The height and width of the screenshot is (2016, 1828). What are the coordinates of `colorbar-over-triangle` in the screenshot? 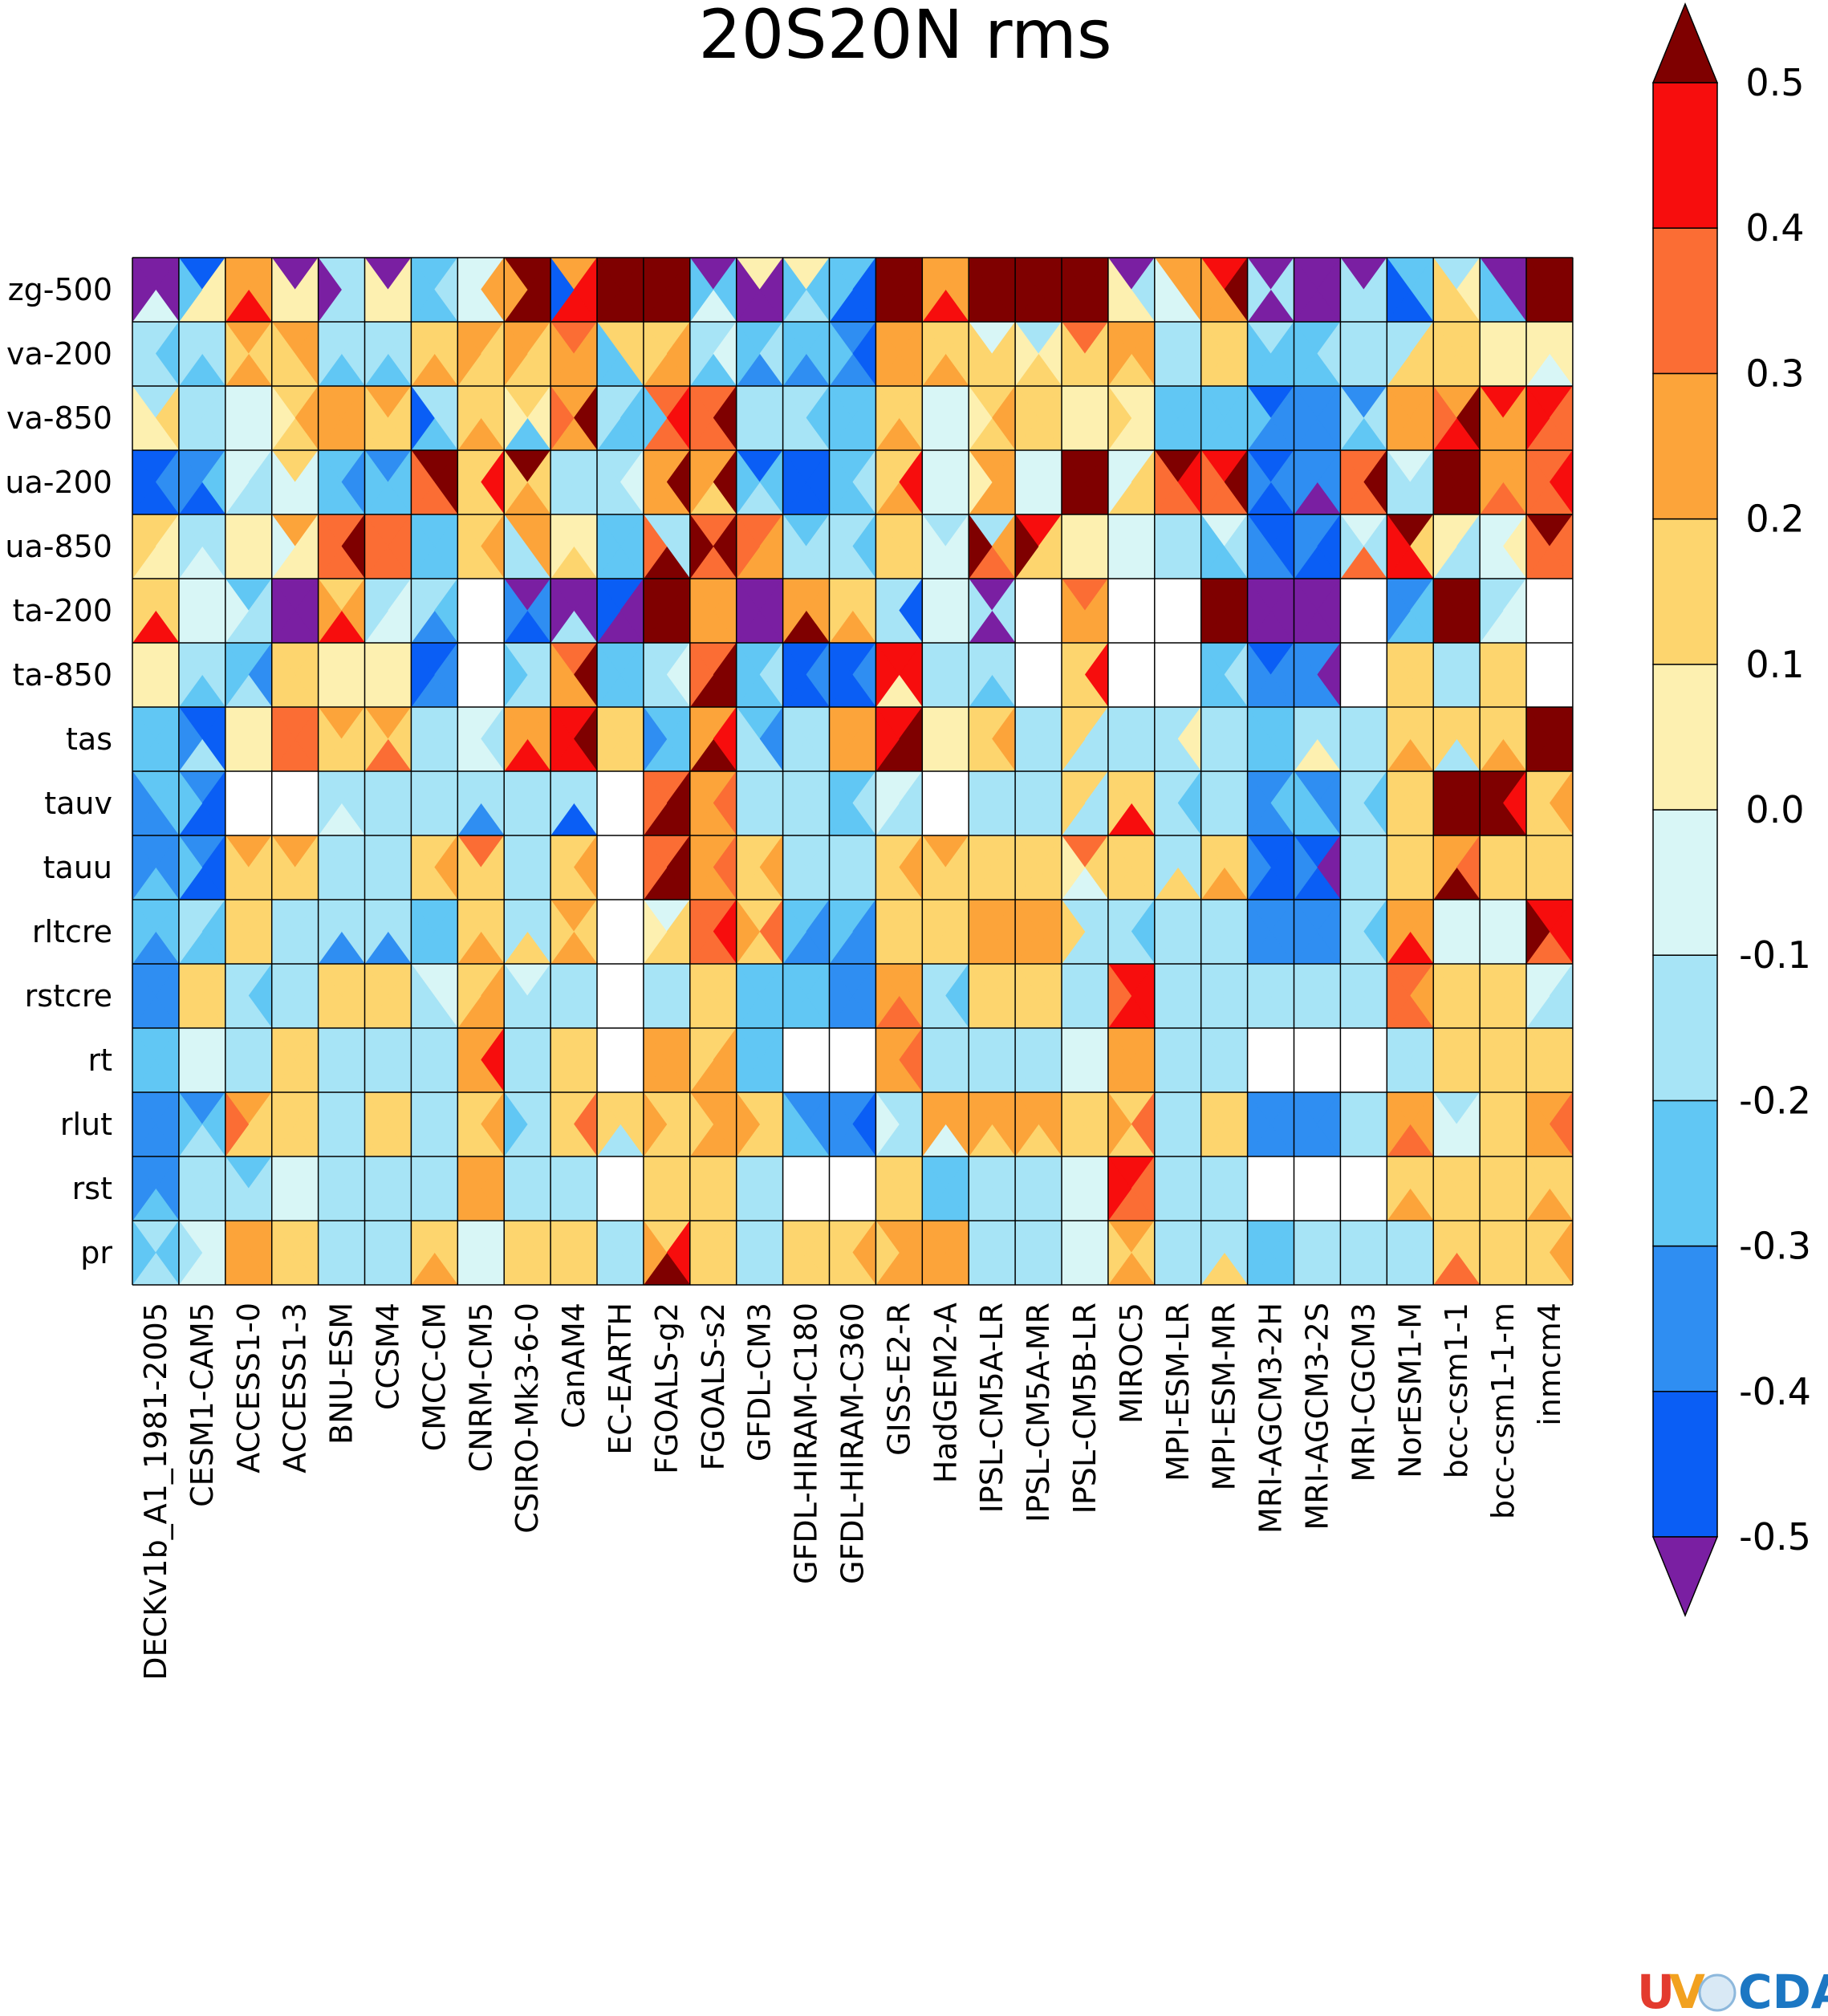 It's located at (1685, 43).